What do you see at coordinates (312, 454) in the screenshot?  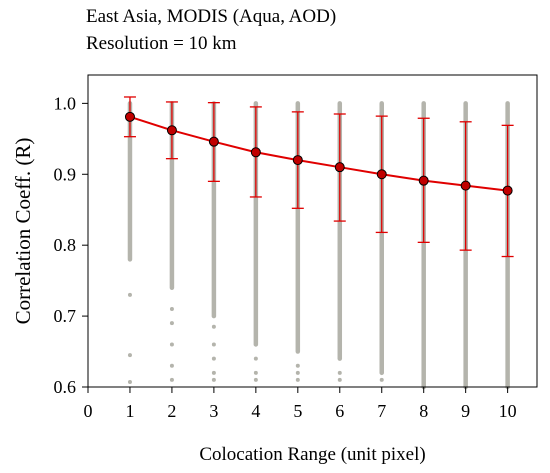 I see `x-axis-label: Colocation Range (unit pixel)` at bounding box center [312, 454].